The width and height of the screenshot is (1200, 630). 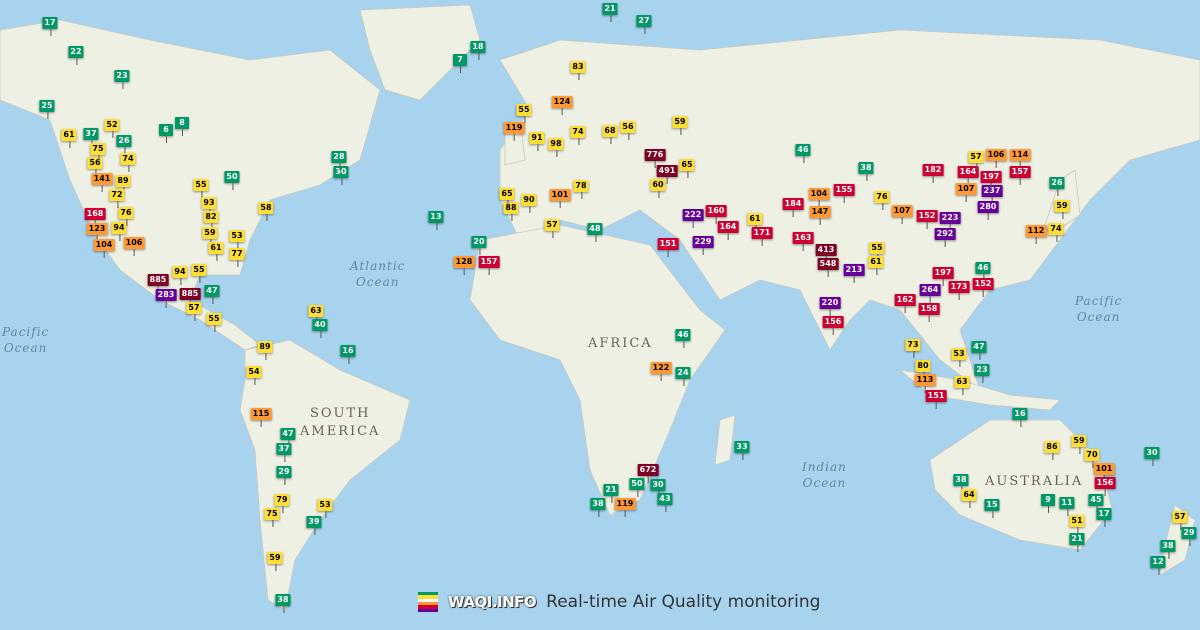 What do you see at coordinates (665, 502) in the screenshot?
I see `aqi-station-marker: 43` at bounding box center [665, 502].